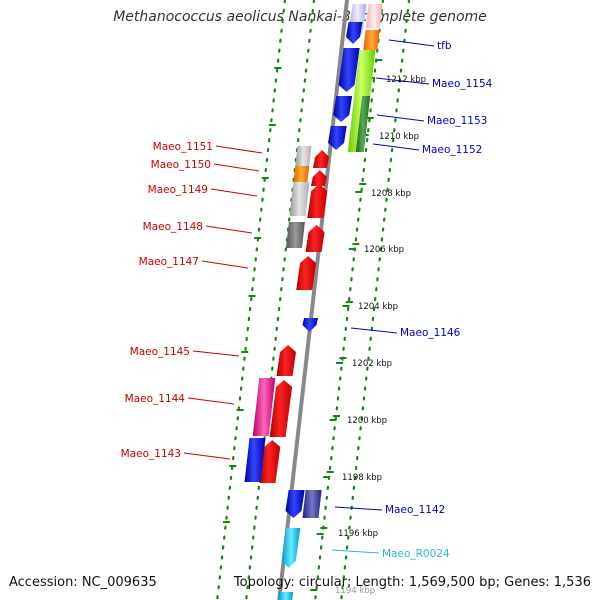  Describe the element at coordinates (367, 421) in the screenshot. I see `scale-label: 1200 kbp` at that location.